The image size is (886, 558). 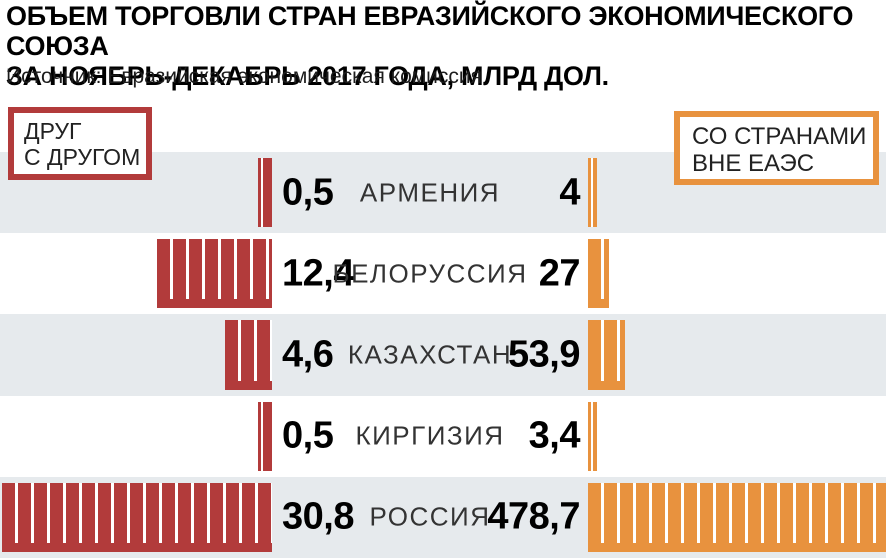 What do you see at coordinates (318, 273) in the screenshot?
I see `internal-trade-value: 12,4` at bounding box center [318, 273].